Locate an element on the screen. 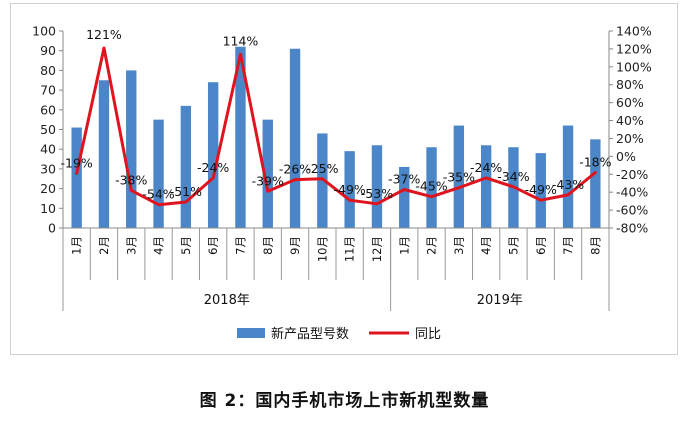 Image resolution: width=689 pixels, height=422 pixels. yoy-data-label: -26% is located at coordinates (295, 169).